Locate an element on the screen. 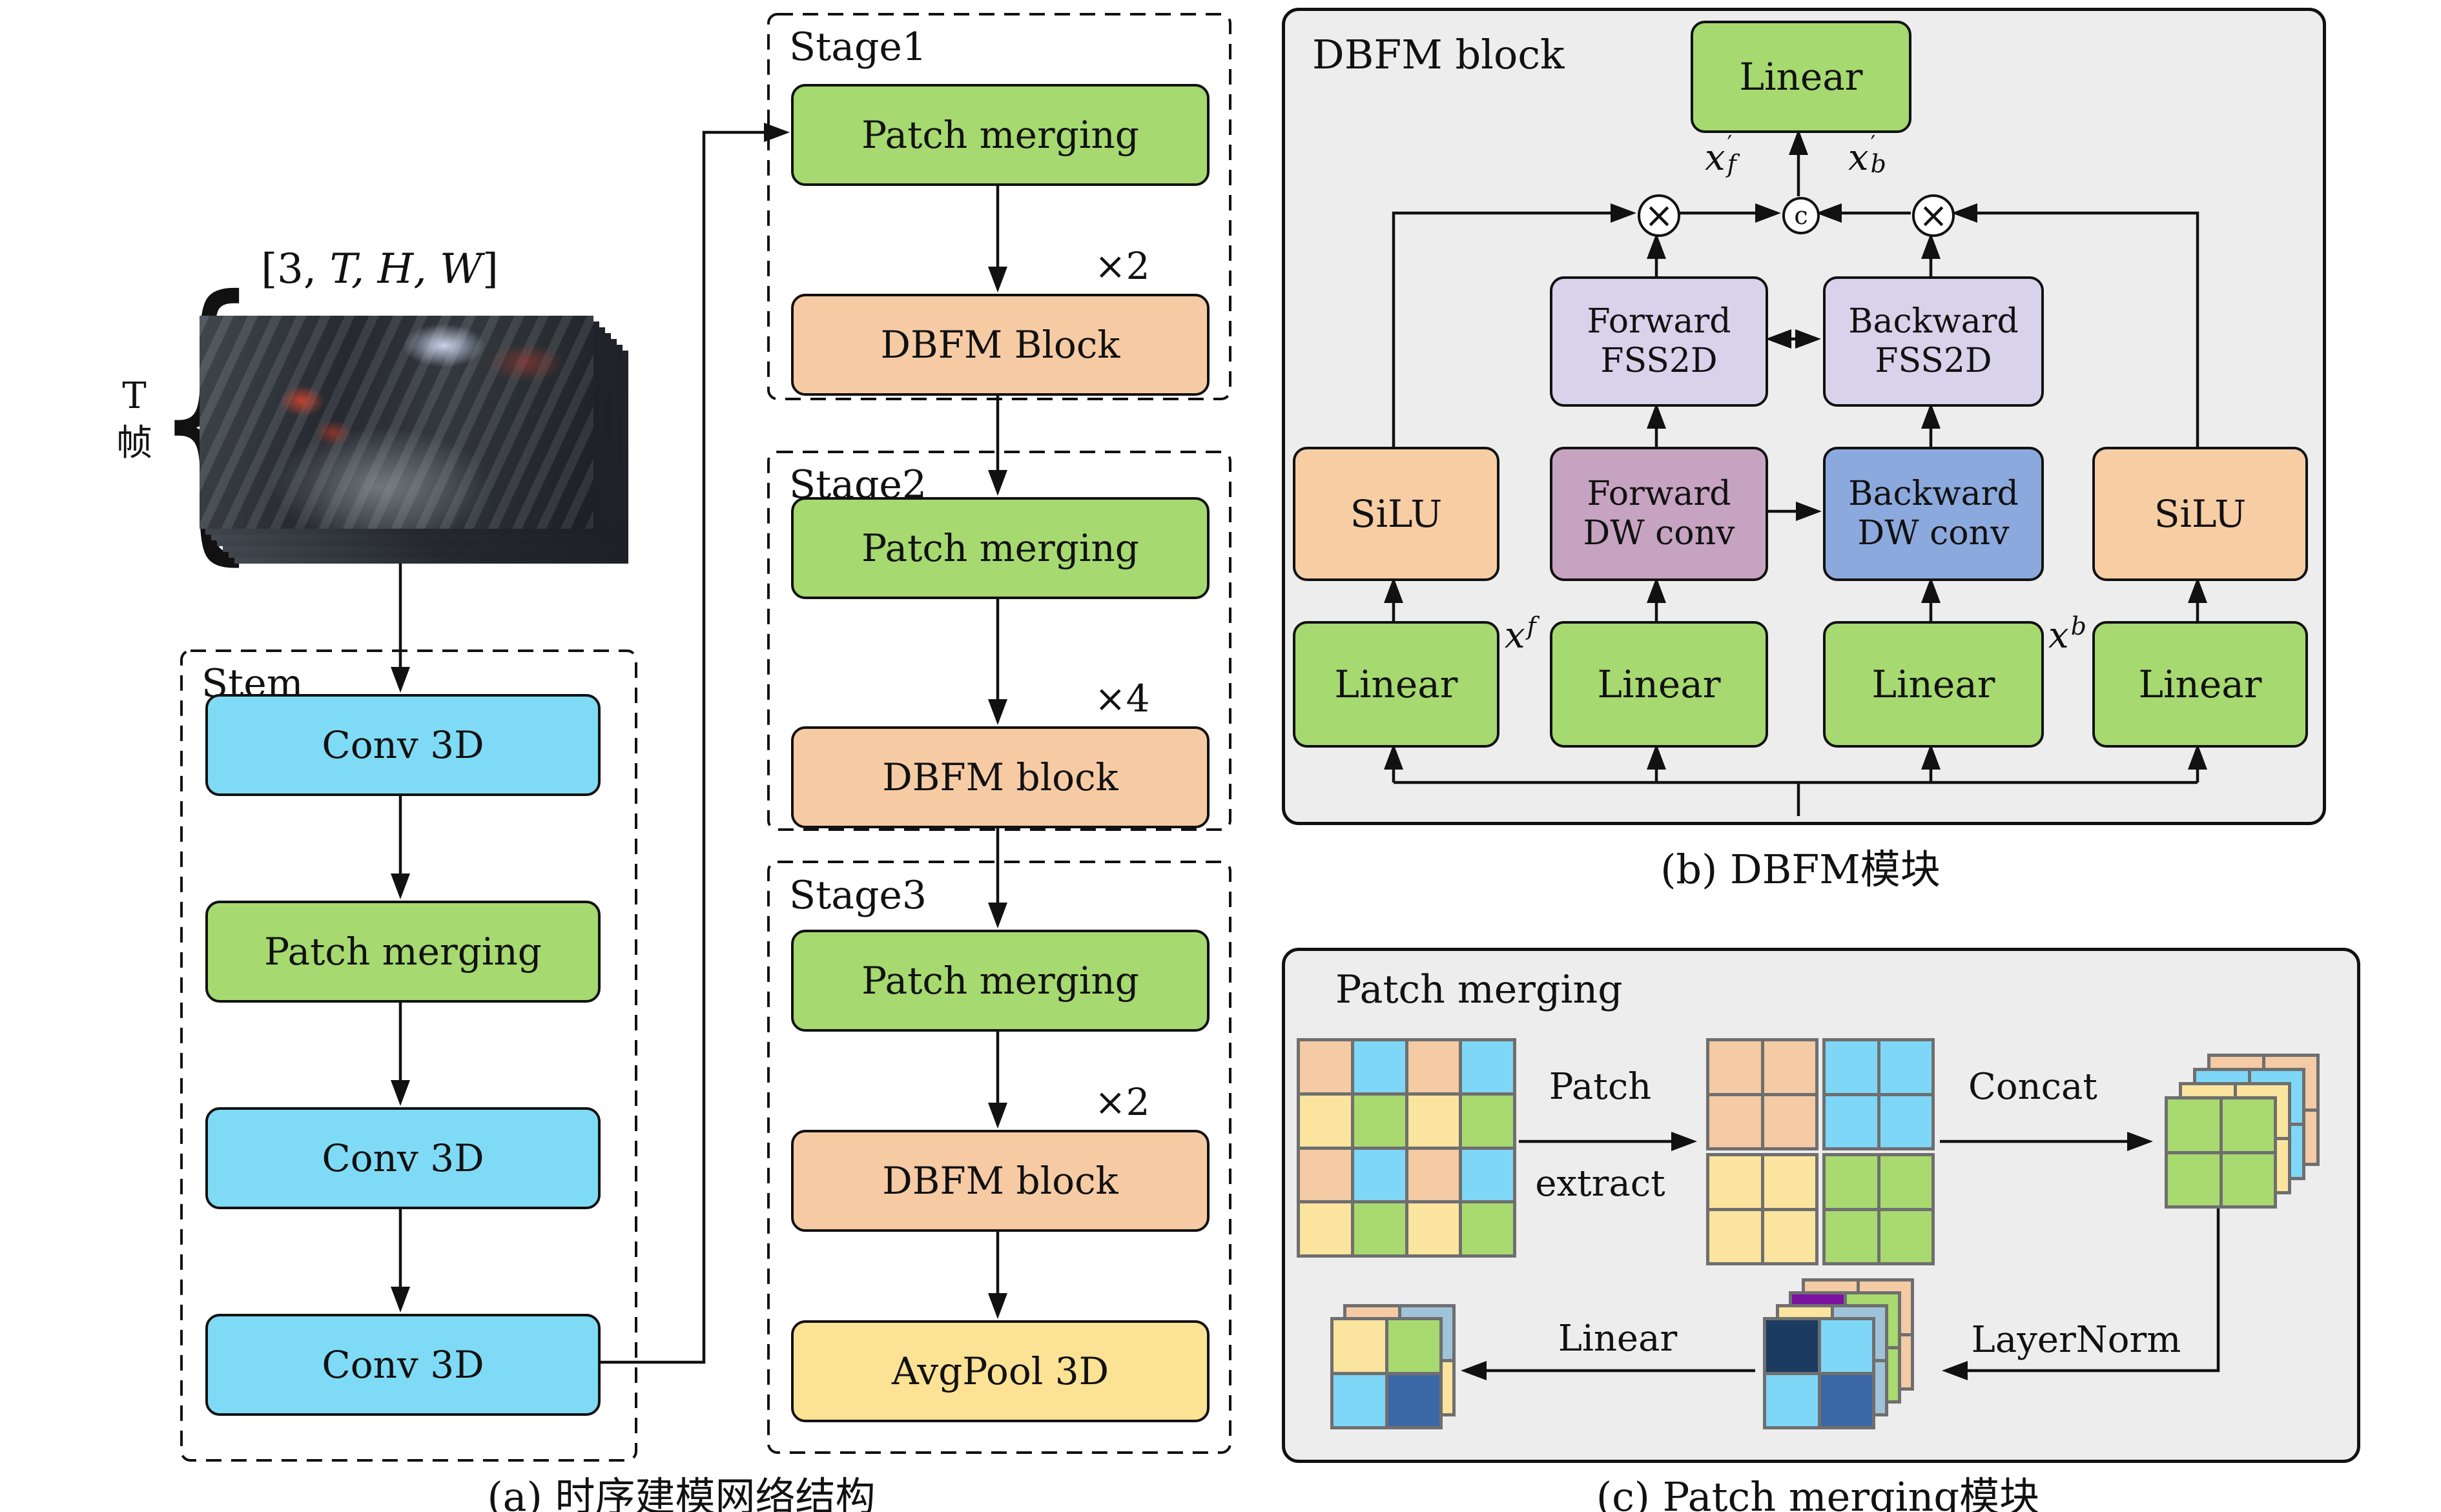 The image size is (2441, 1512). linear-arrow-label: Linear is located at coordinates (1617, 1339).